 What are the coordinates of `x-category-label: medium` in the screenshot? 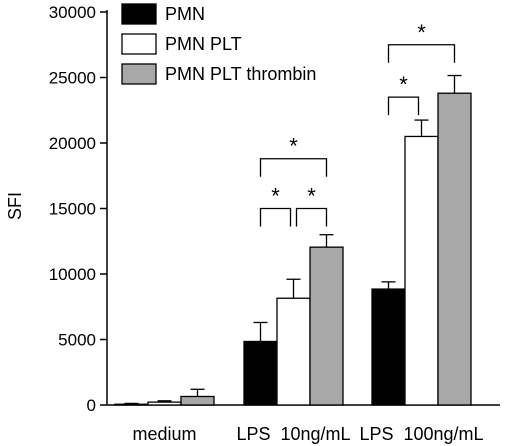 It's located at (164, 434).